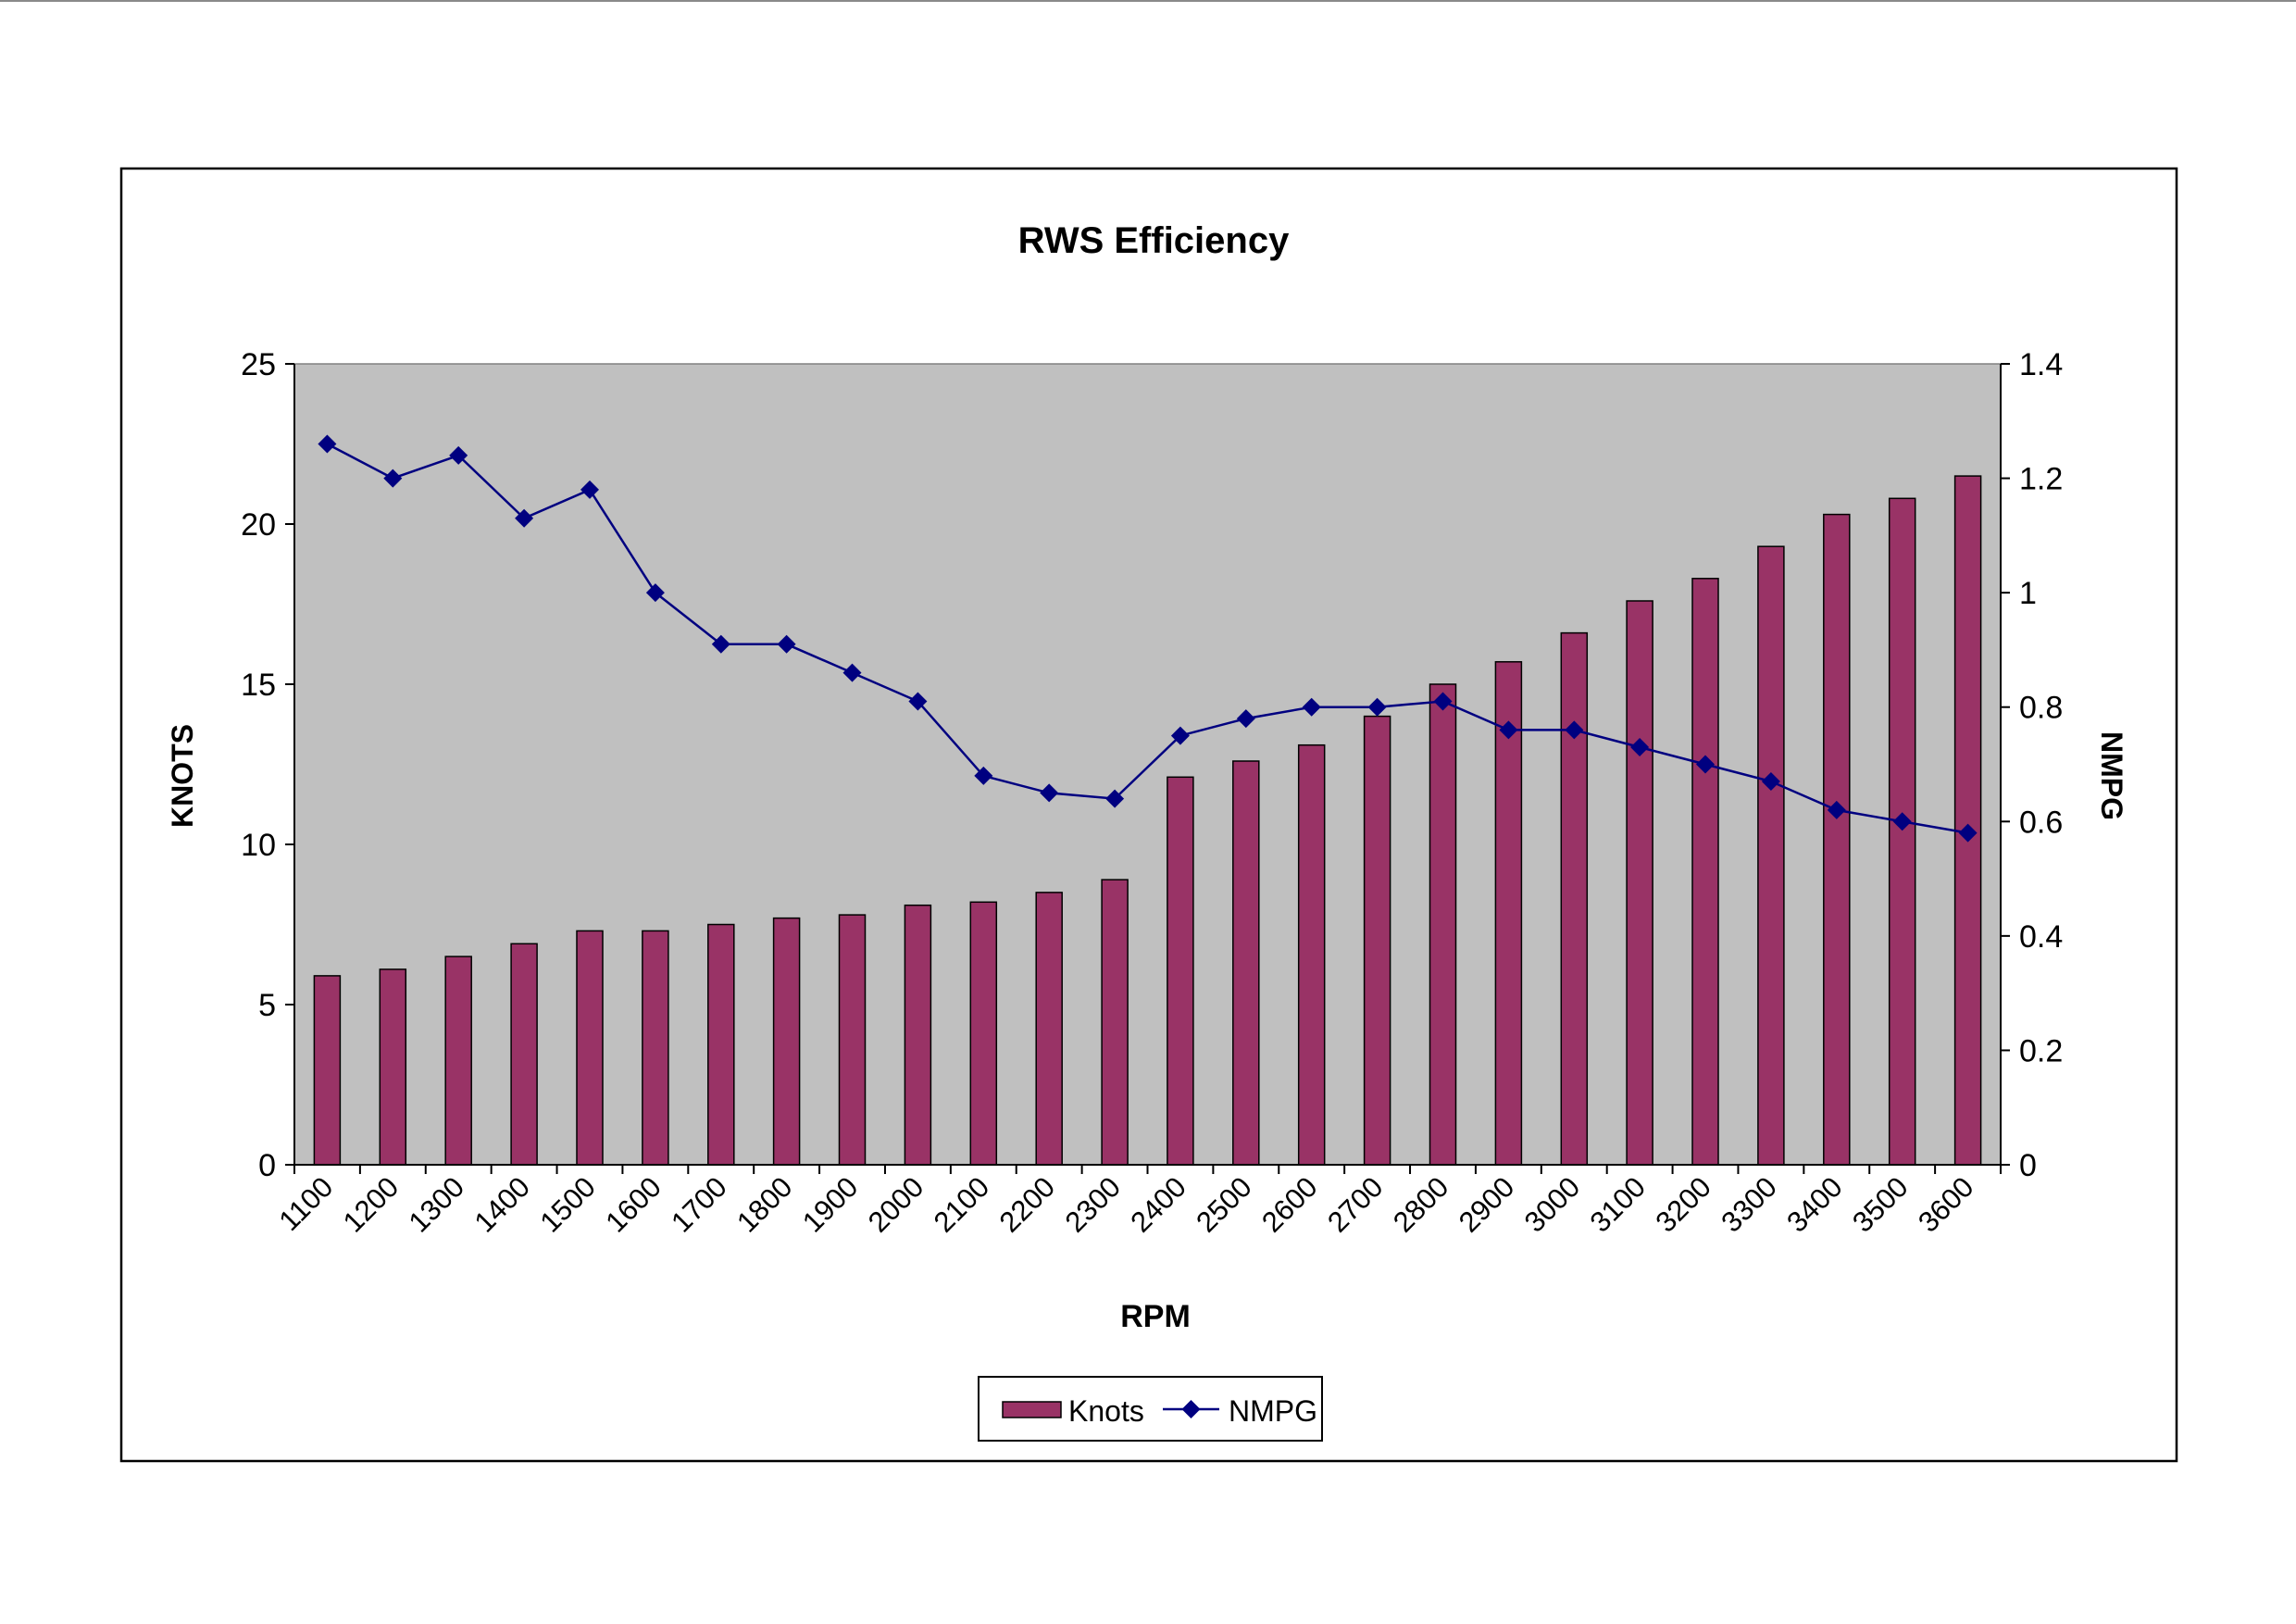 The width and height of the screenshot is (2296, 1624). What do you see at coordinates (852, 672) in the screenshot?
I see `nmpg-point-1900` at bounding box center [852, 672].